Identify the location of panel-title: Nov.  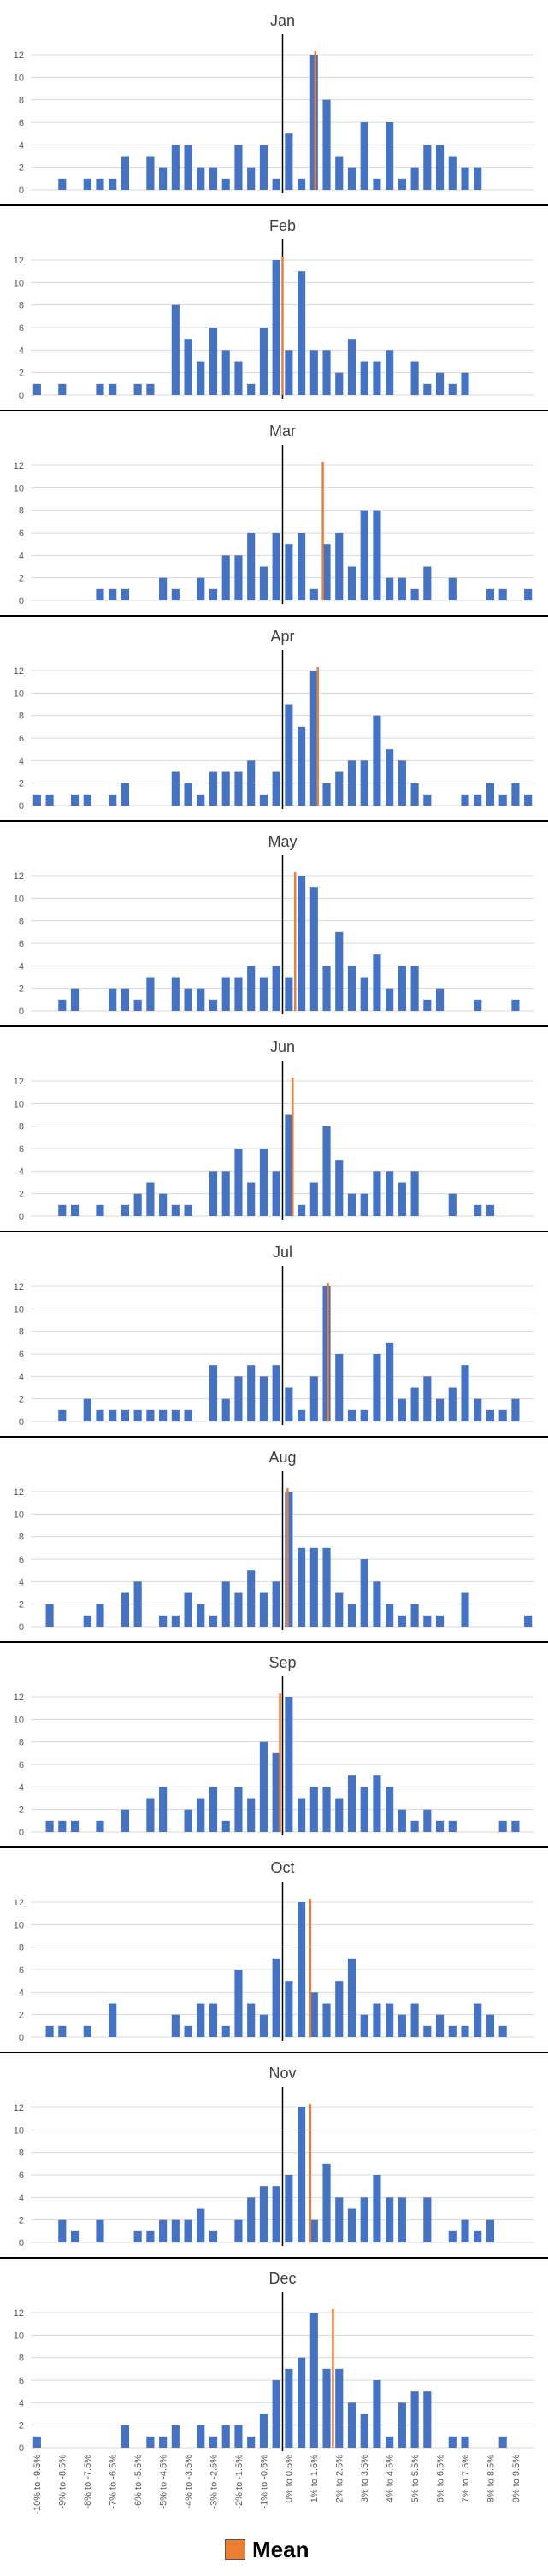
(282, 2073).